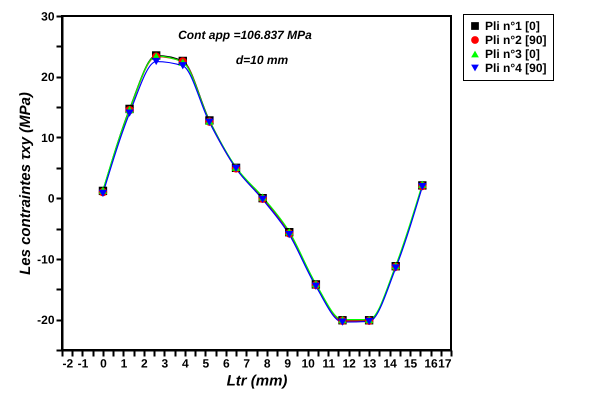 This screenshot has width=592, height=405. Describe the element at coordinates (431, 363) in the screenshot. I see `x-tick-label: 16` at that location.